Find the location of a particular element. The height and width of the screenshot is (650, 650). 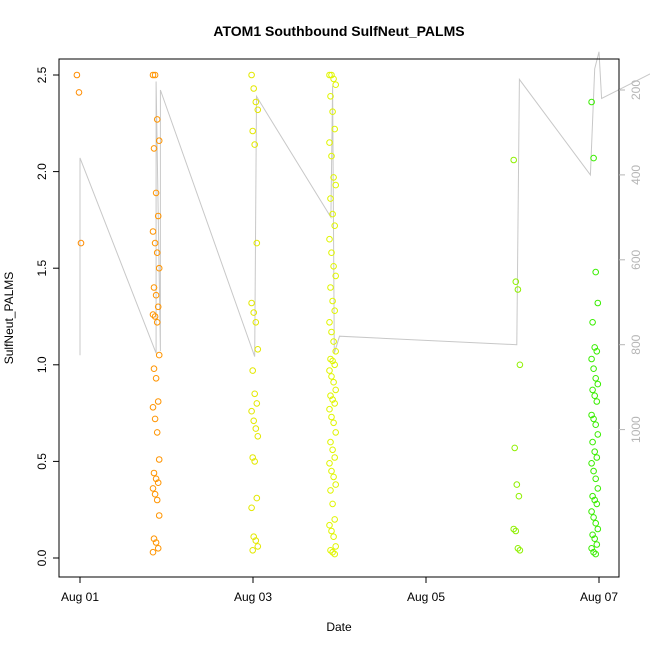

x-axis-title: Date is located at coordinates (339, 627).